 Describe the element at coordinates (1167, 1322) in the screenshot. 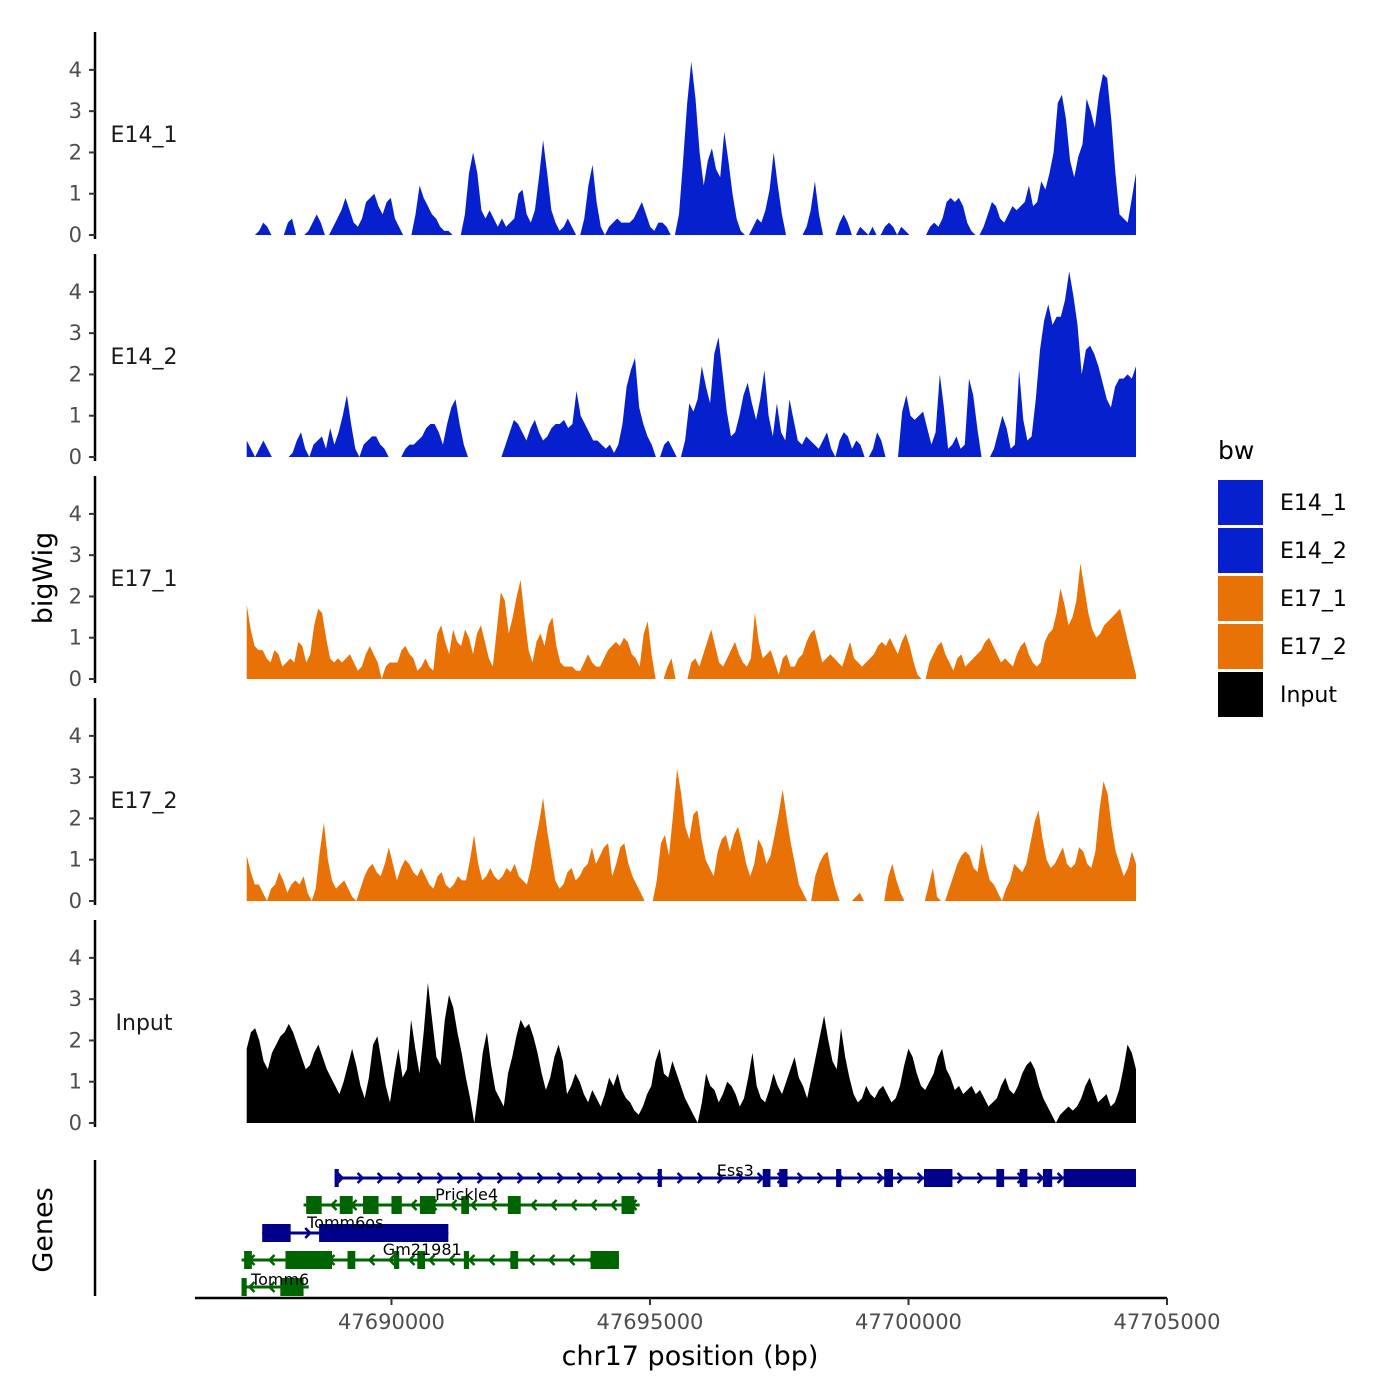

I see `x-tick-label: 47705000` at that location.